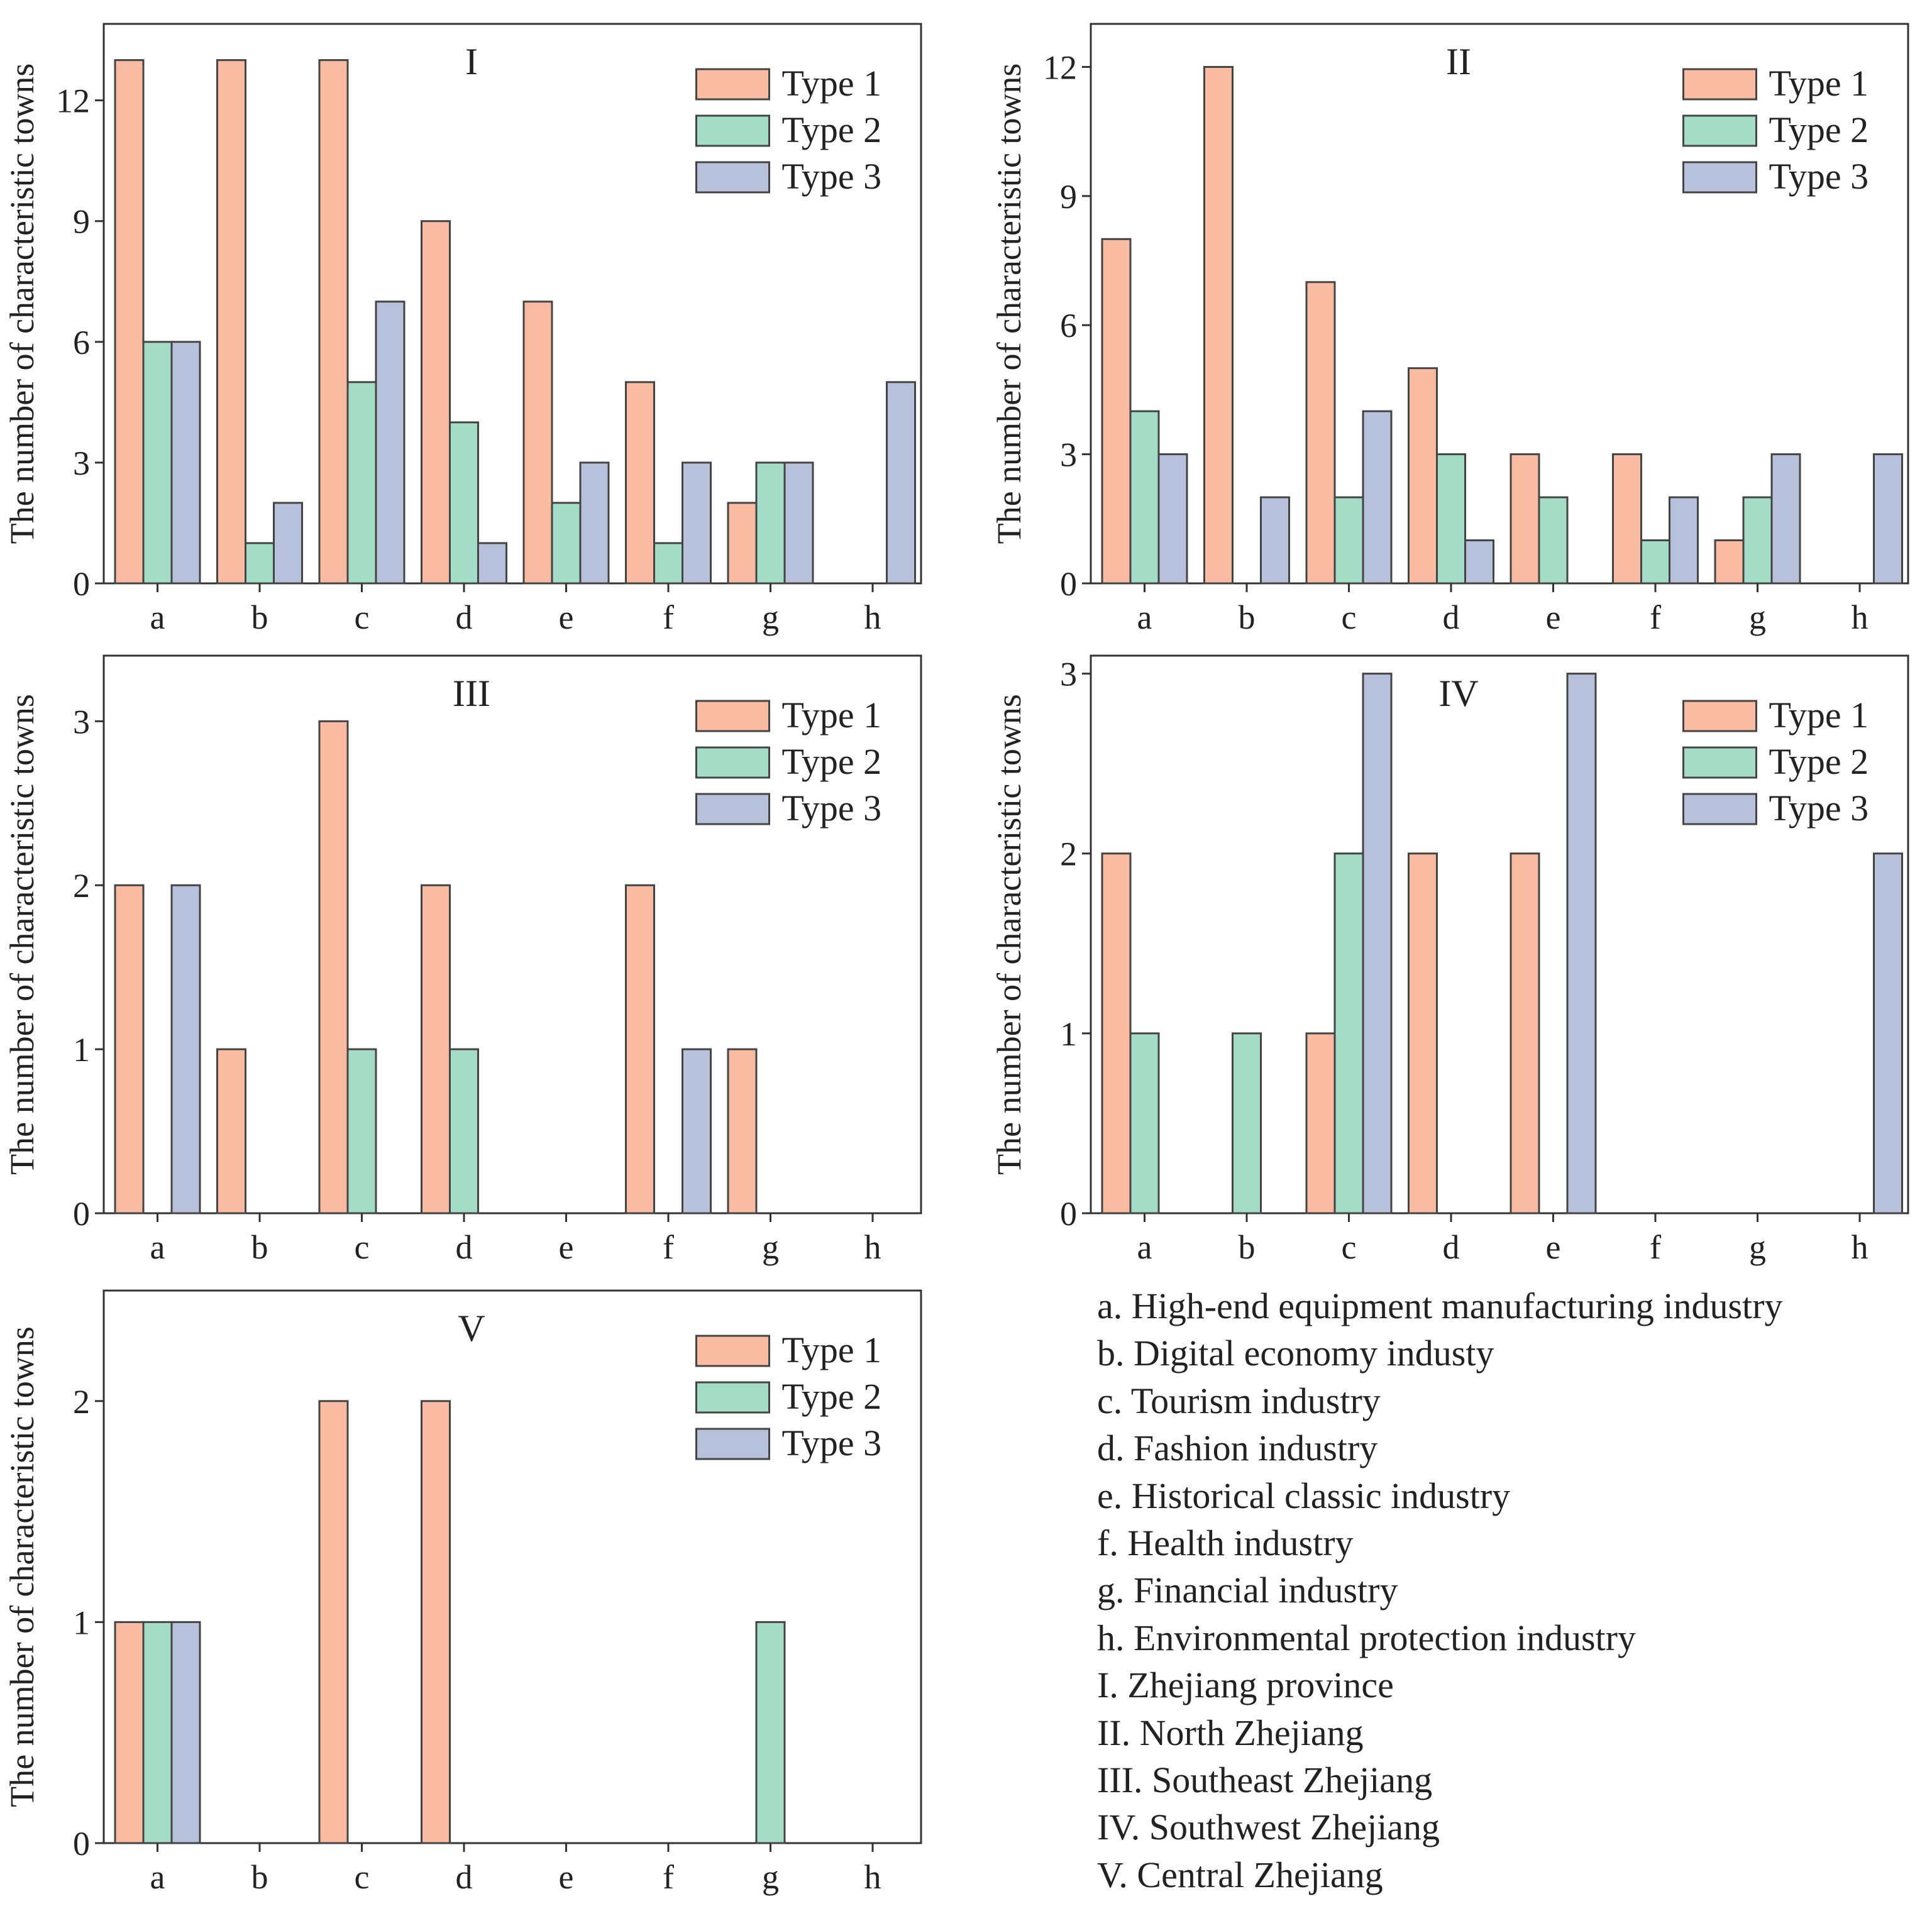  I want to click on panel-2-x-tick-label: a, so click(1144, 617).